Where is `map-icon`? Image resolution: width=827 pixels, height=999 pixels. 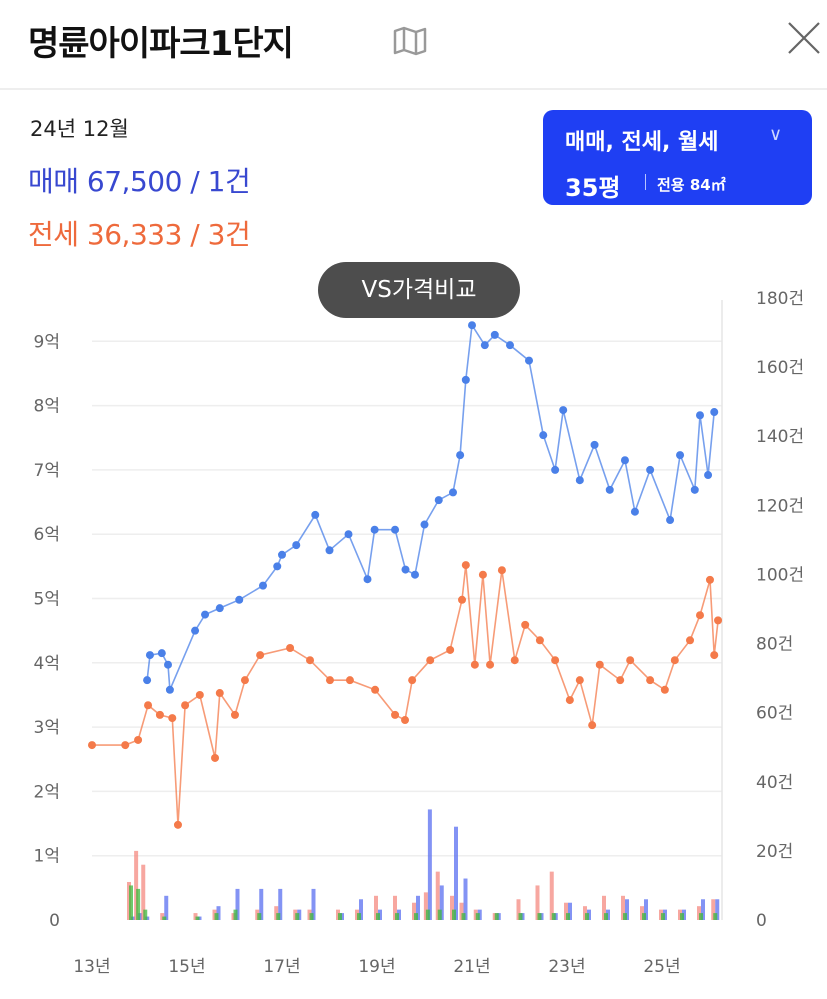
map-icon is located at coordinates (410, 41).